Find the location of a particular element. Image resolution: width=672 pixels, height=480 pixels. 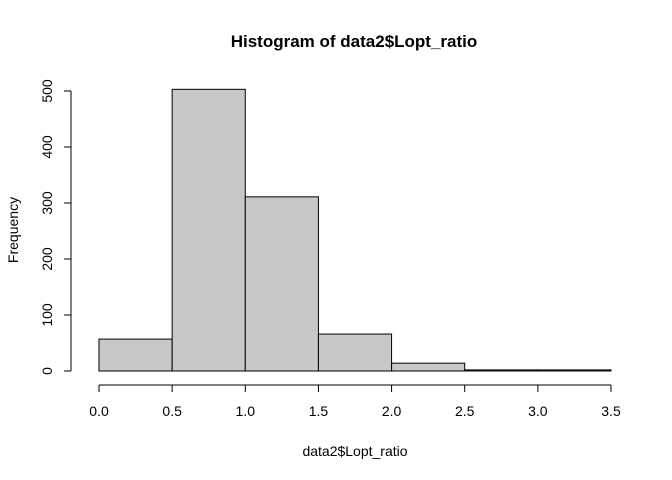

y-tick-label: 400 is located at coordinates (47, 147).